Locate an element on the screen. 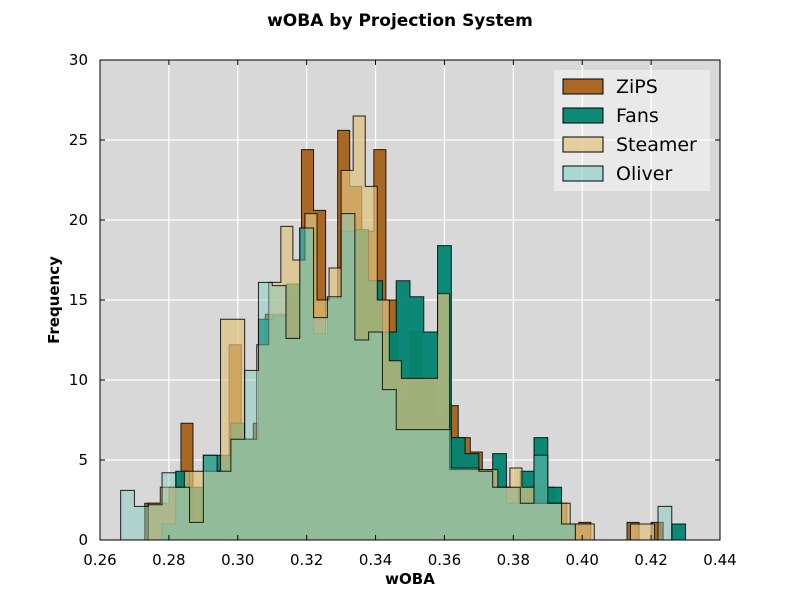 This screenshot has width=800, height=600. legend-swatch-oliver is located at coordinates (583, 173).